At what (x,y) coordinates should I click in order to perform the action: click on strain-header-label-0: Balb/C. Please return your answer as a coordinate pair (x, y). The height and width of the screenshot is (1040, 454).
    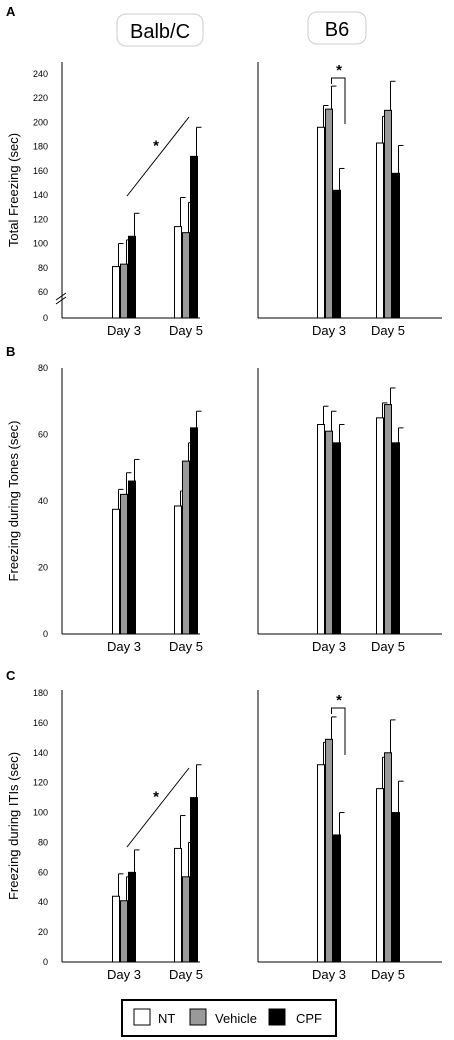
    Looking at the image, I should click on (160, 32).